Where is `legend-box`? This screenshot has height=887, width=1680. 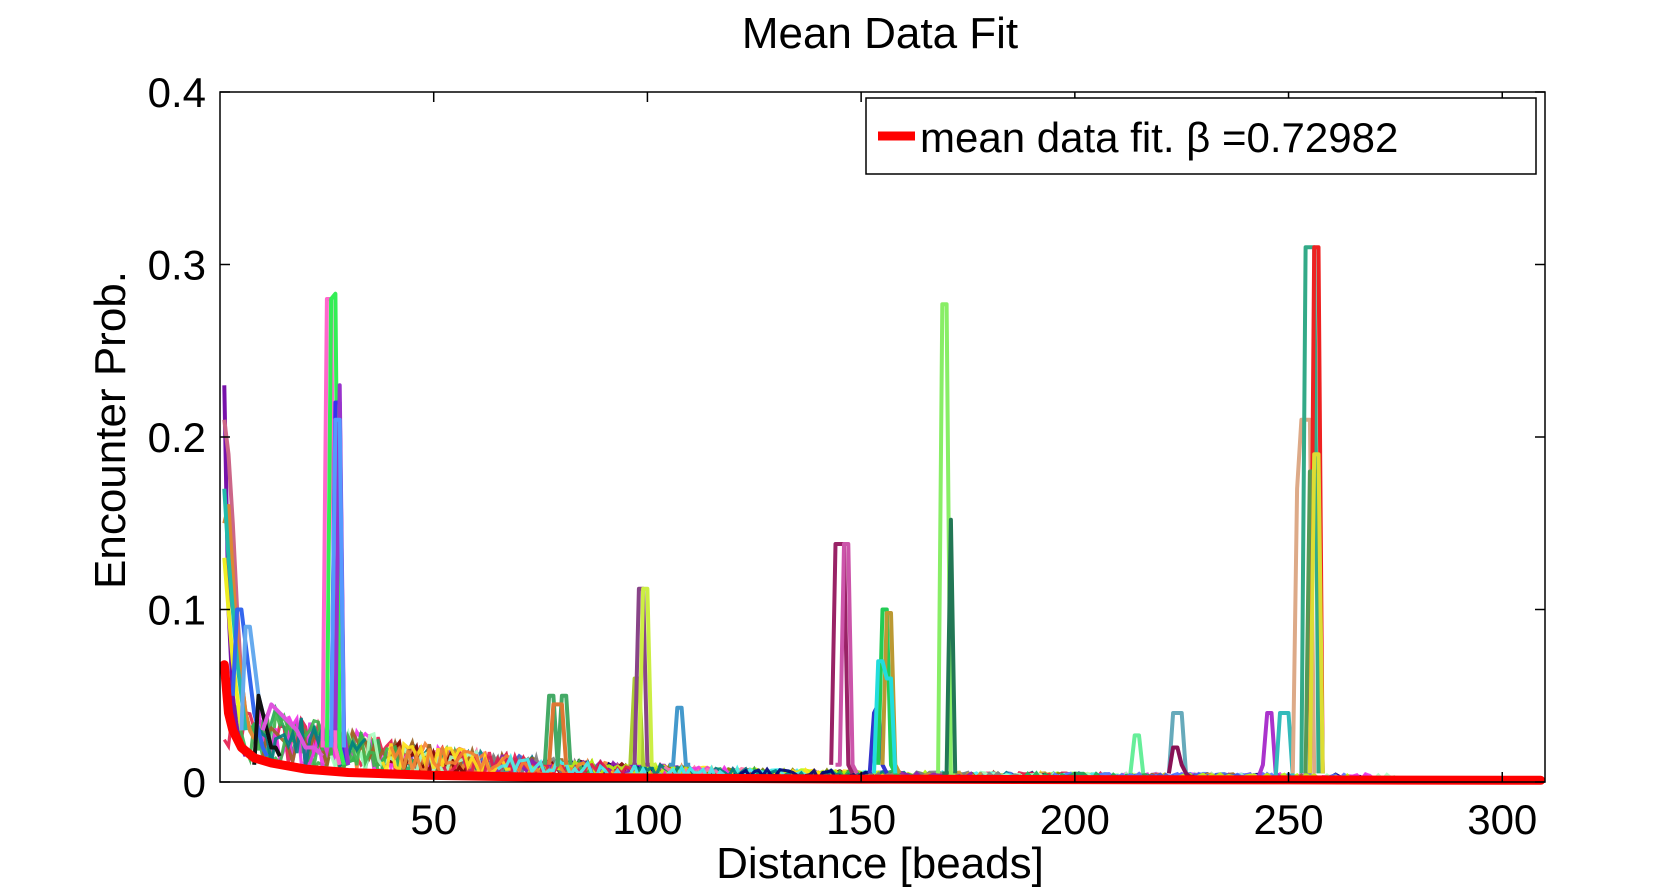 legend-box is located at coordinates (1201, 136).